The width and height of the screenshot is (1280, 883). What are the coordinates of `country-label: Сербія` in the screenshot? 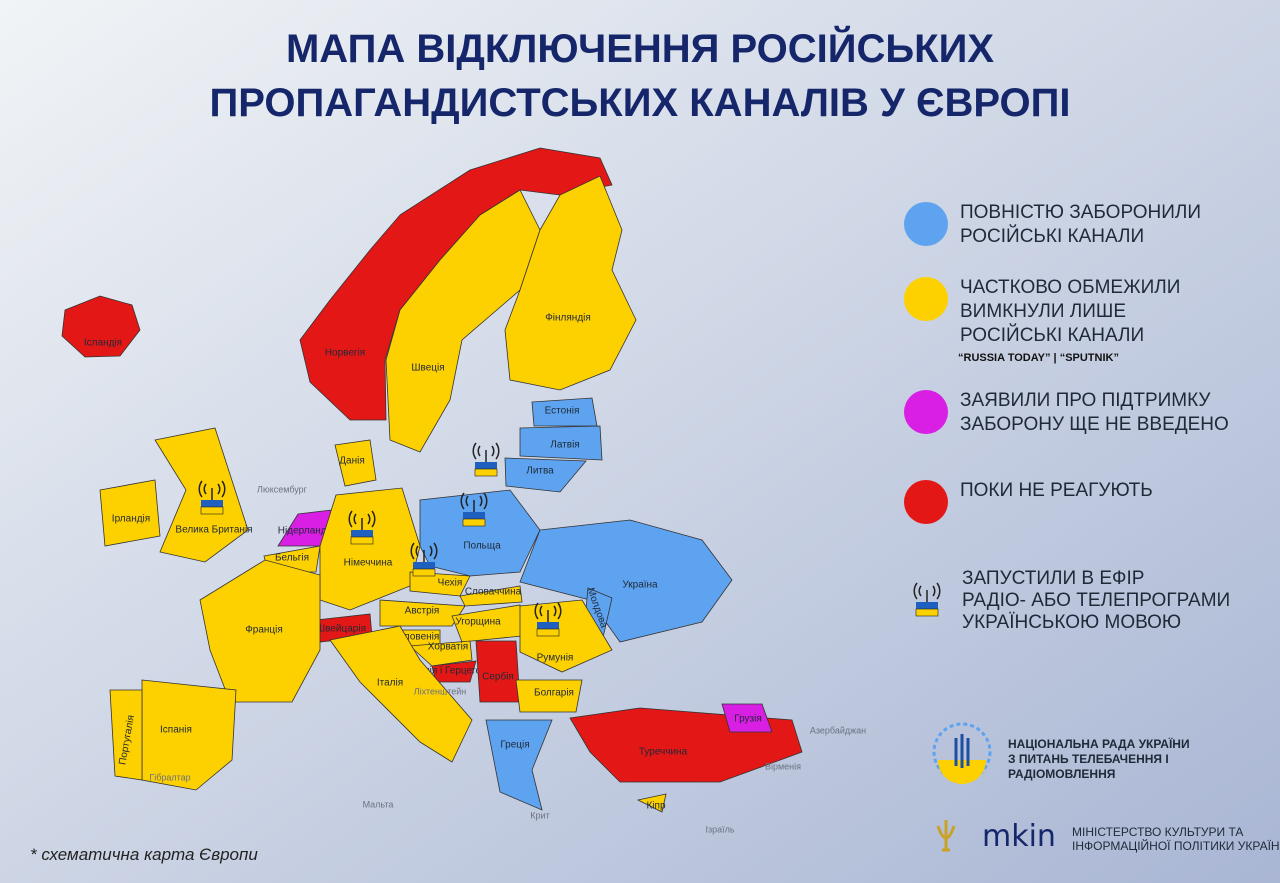 It's located at (498, 677).